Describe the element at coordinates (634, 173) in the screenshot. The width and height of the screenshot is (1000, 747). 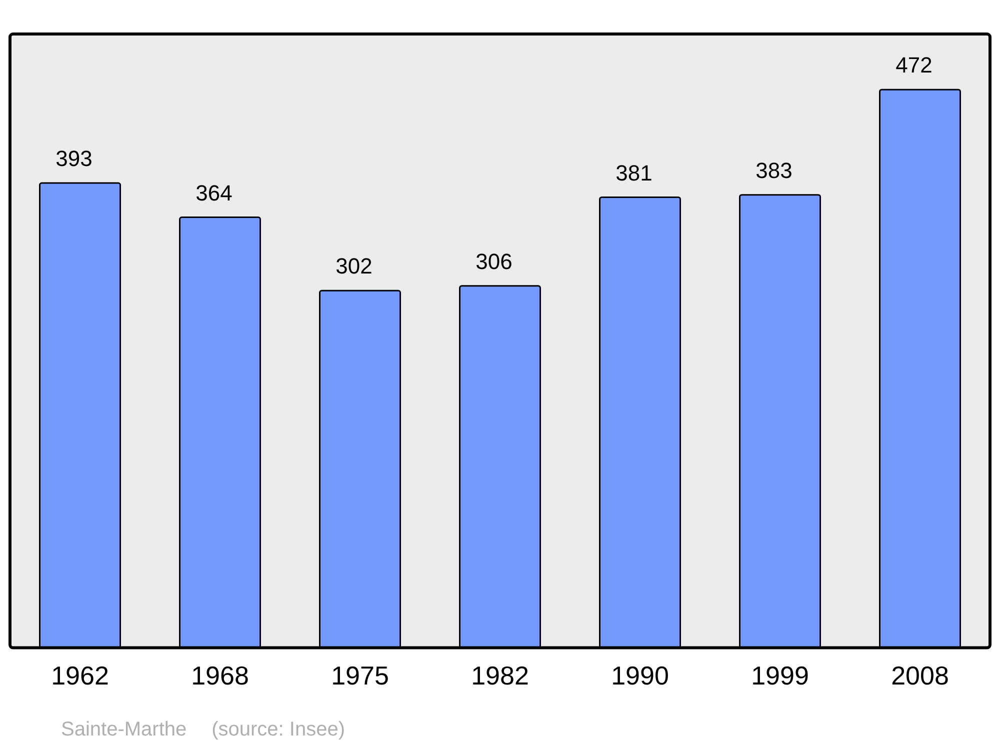
I see `data-label: 381` at that location.